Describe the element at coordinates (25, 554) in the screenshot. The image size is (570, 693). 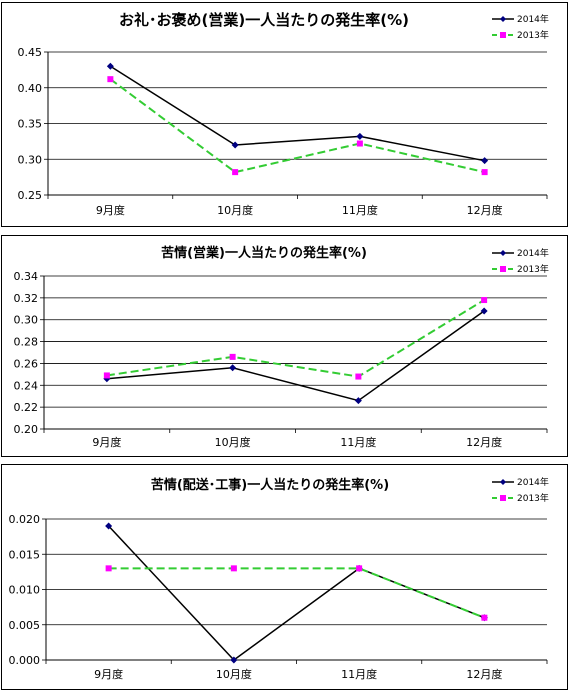
I see `y-tick-label: 0.015` at that location.